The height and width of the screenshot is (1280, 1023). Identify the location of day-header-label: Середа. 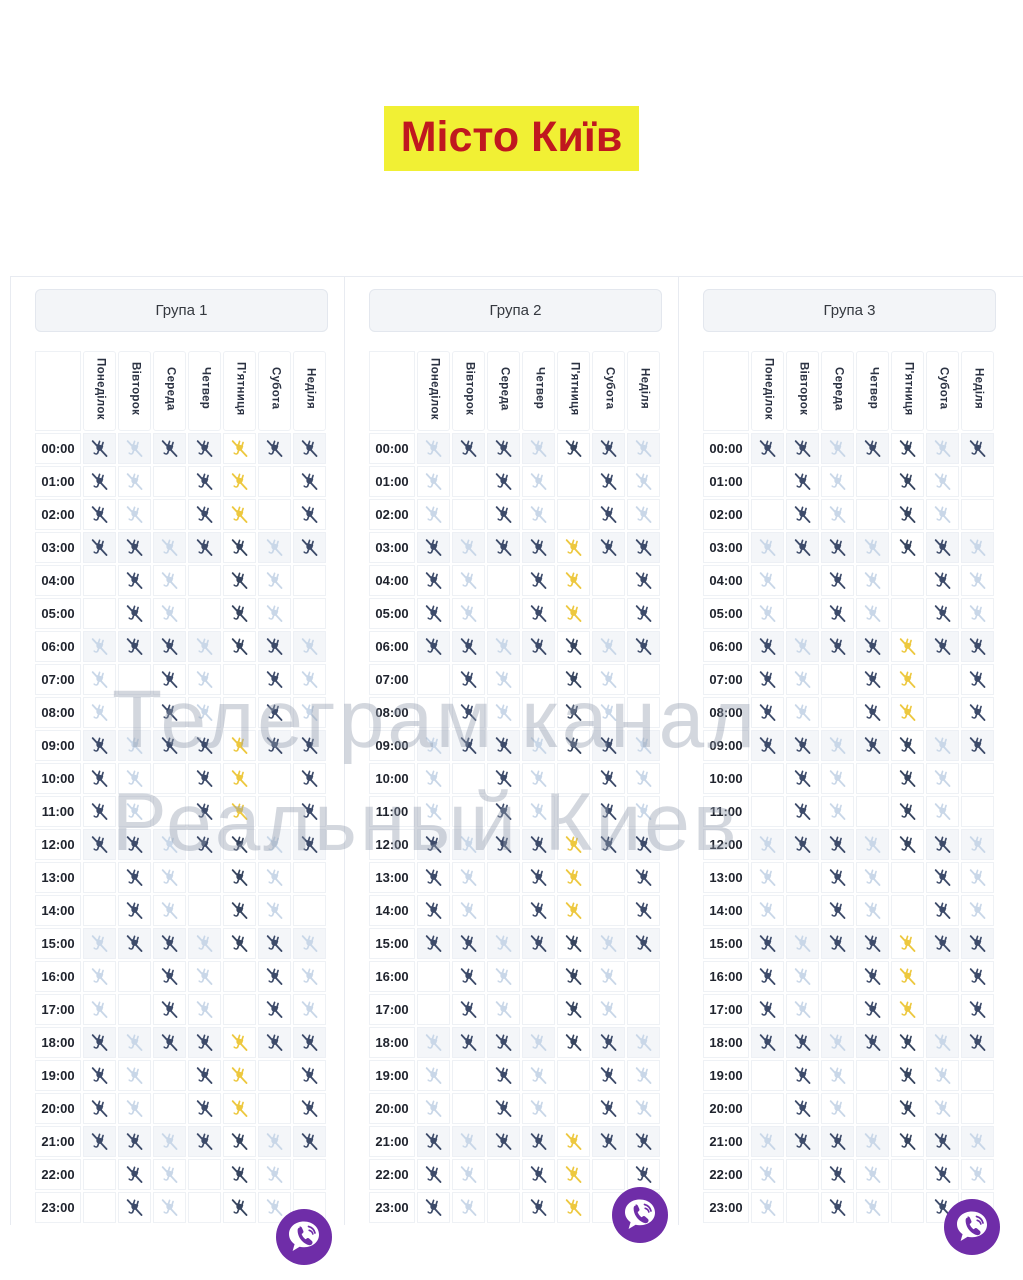
(838, 388).